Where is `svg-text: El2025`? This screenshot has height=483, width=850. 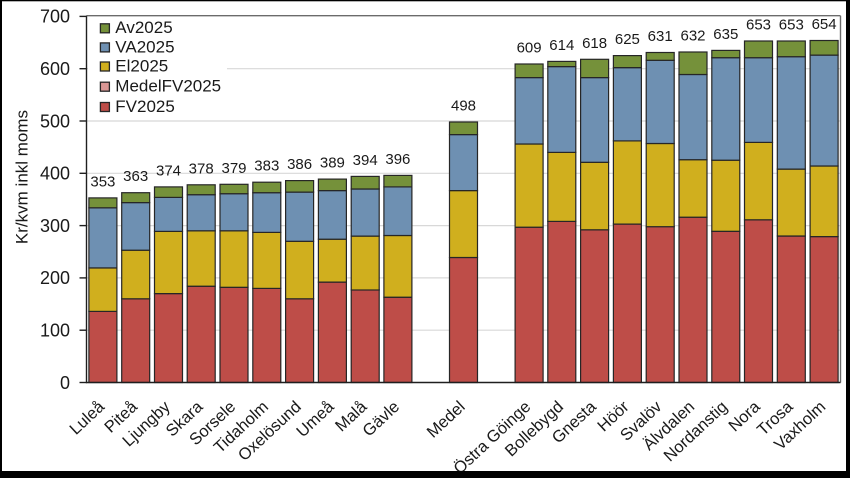
svg-text: El2025 is located at coordinates (141, 65).